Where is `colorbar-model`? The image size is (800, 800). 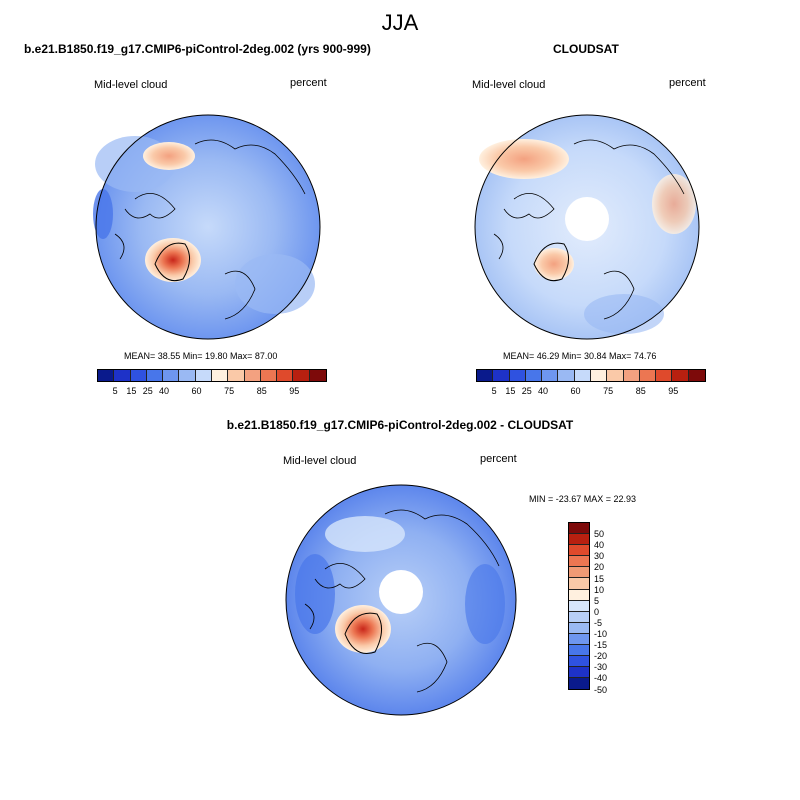
colorbar-model is located at coordinates (212, 375).